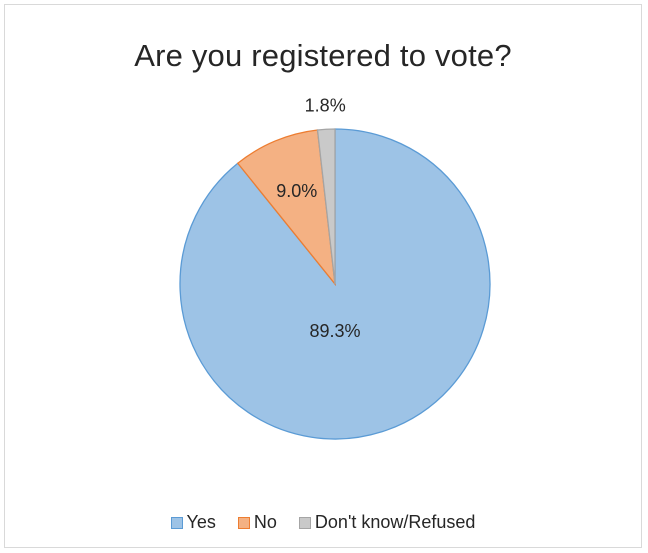 The width and height of the screenshot is (648, 553). What do you see at coordinates (326, 206) in the screenshot?
I see `pie-slice-dont-know` at bounding box center [326, 206].